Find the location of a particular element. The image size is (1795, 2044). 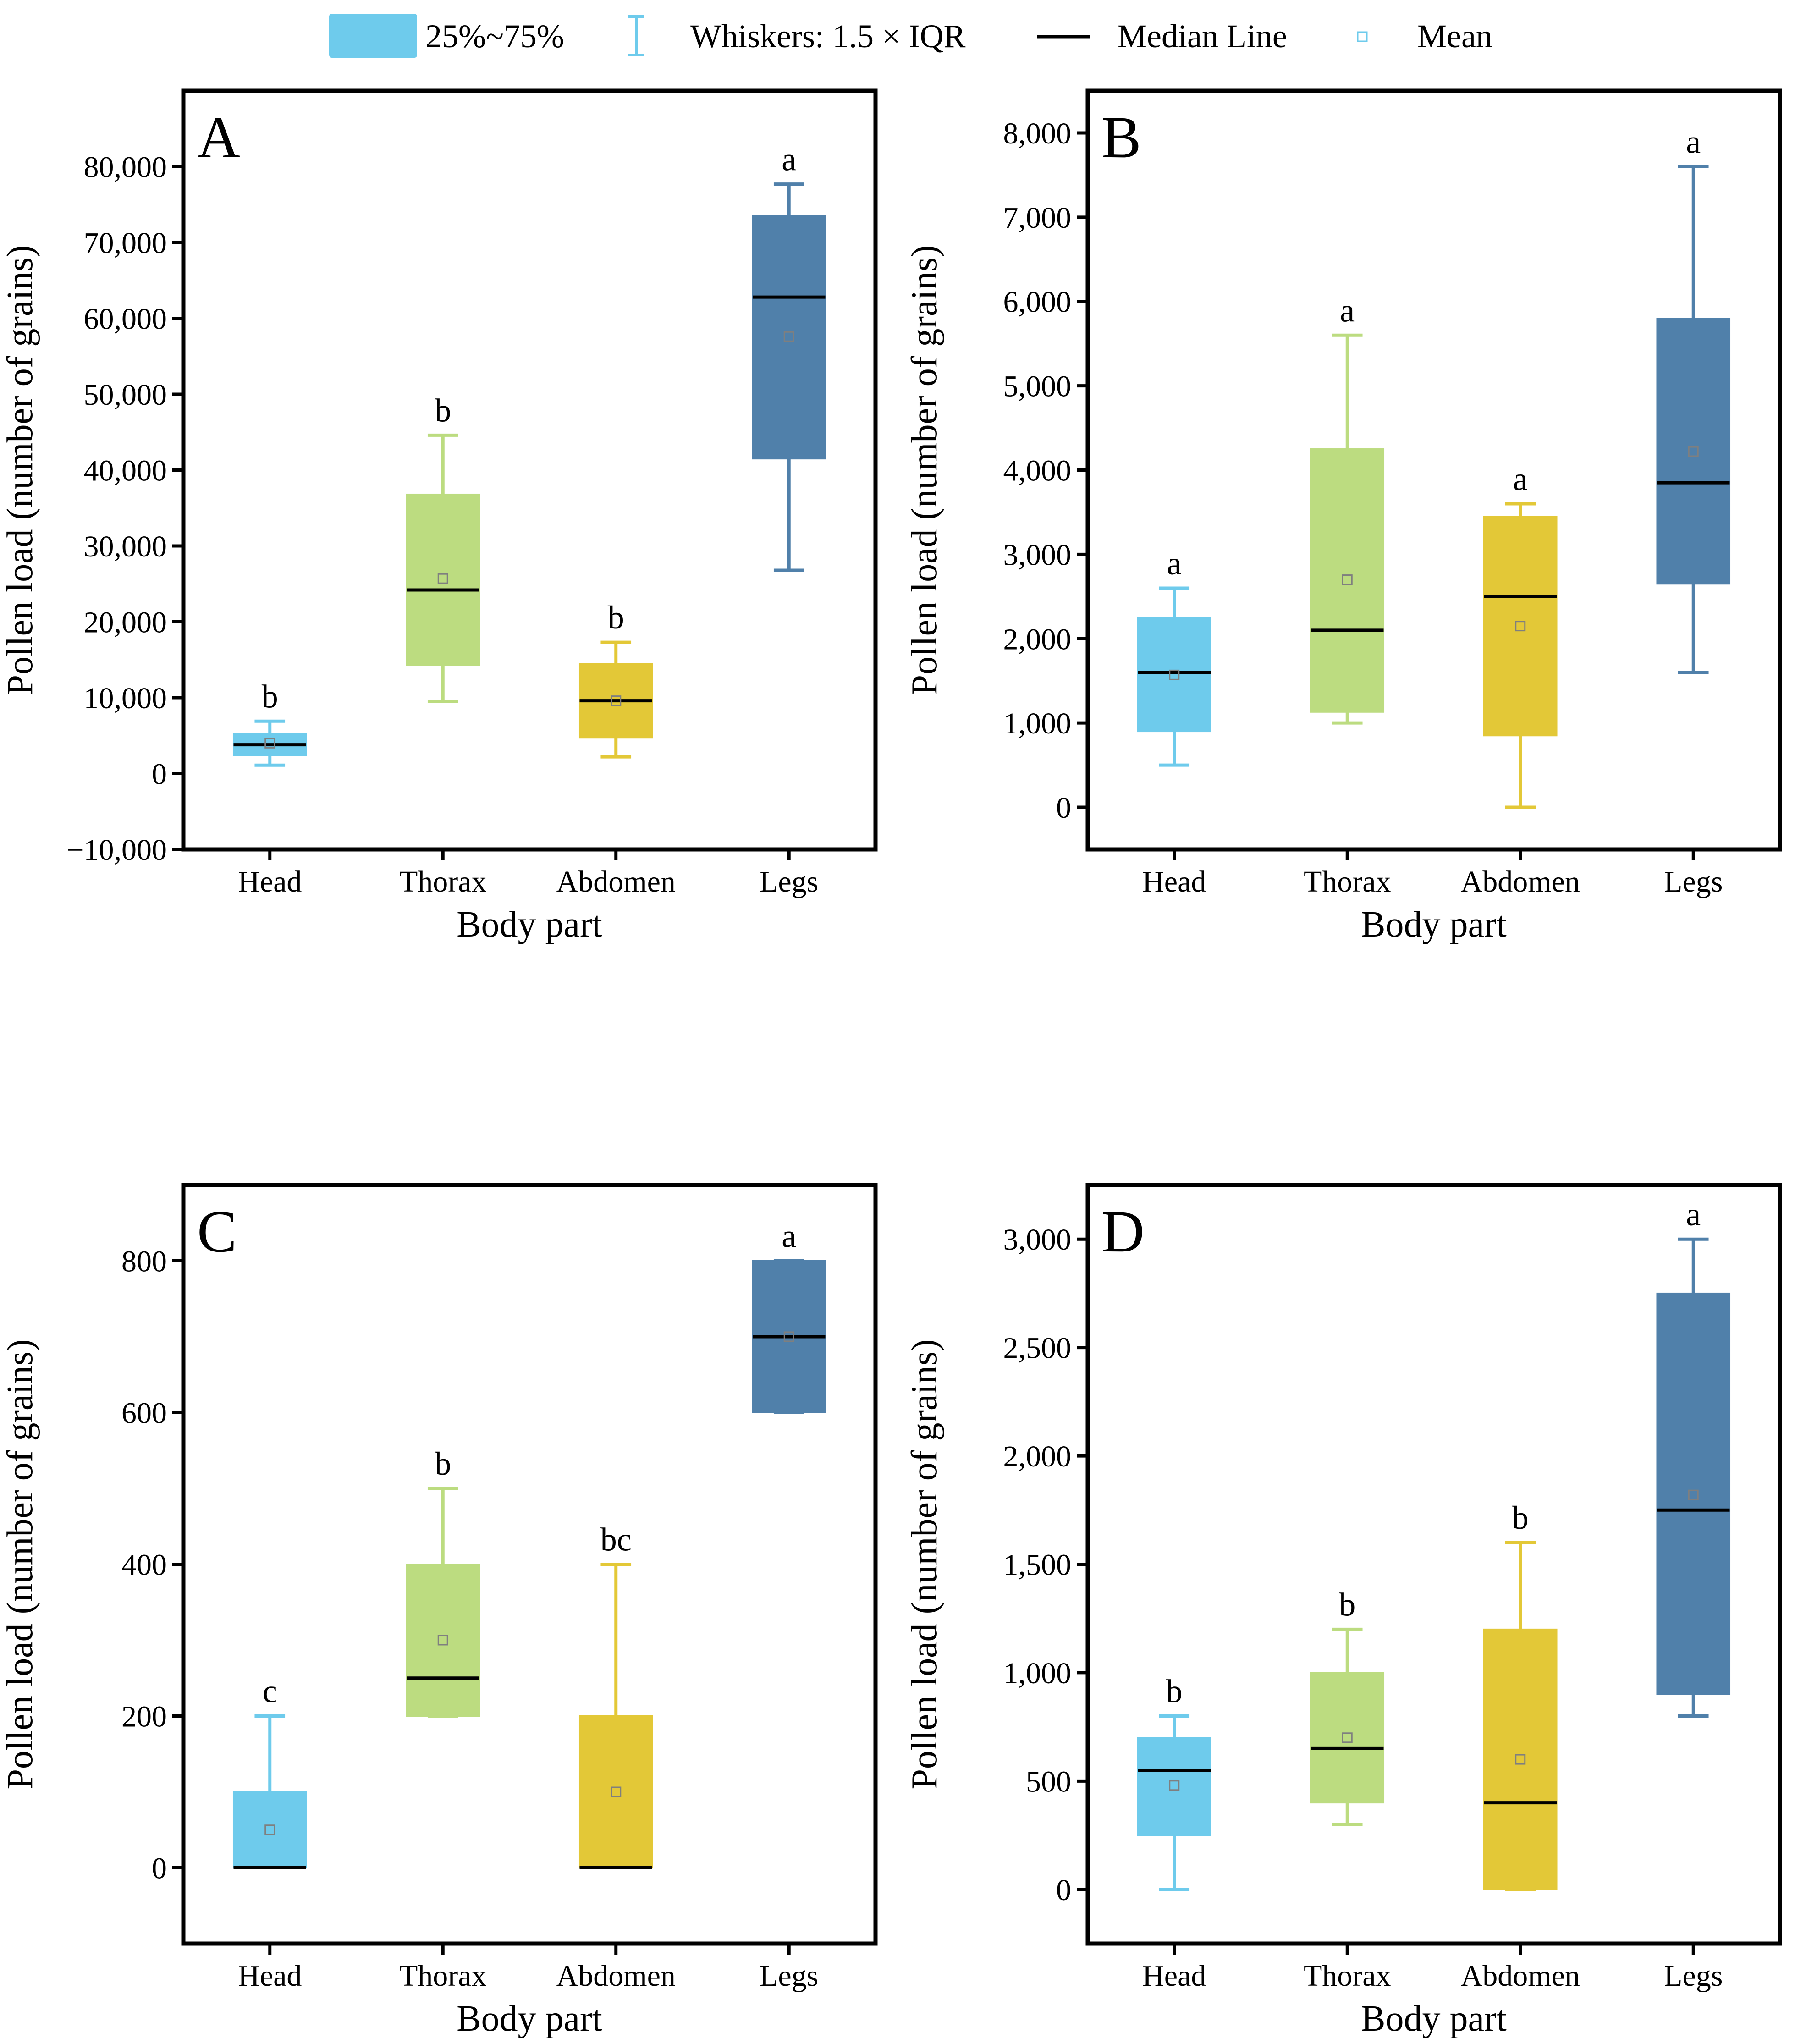

panel-b-iqr-box-abdomen is located at coordinates (1520, 626).